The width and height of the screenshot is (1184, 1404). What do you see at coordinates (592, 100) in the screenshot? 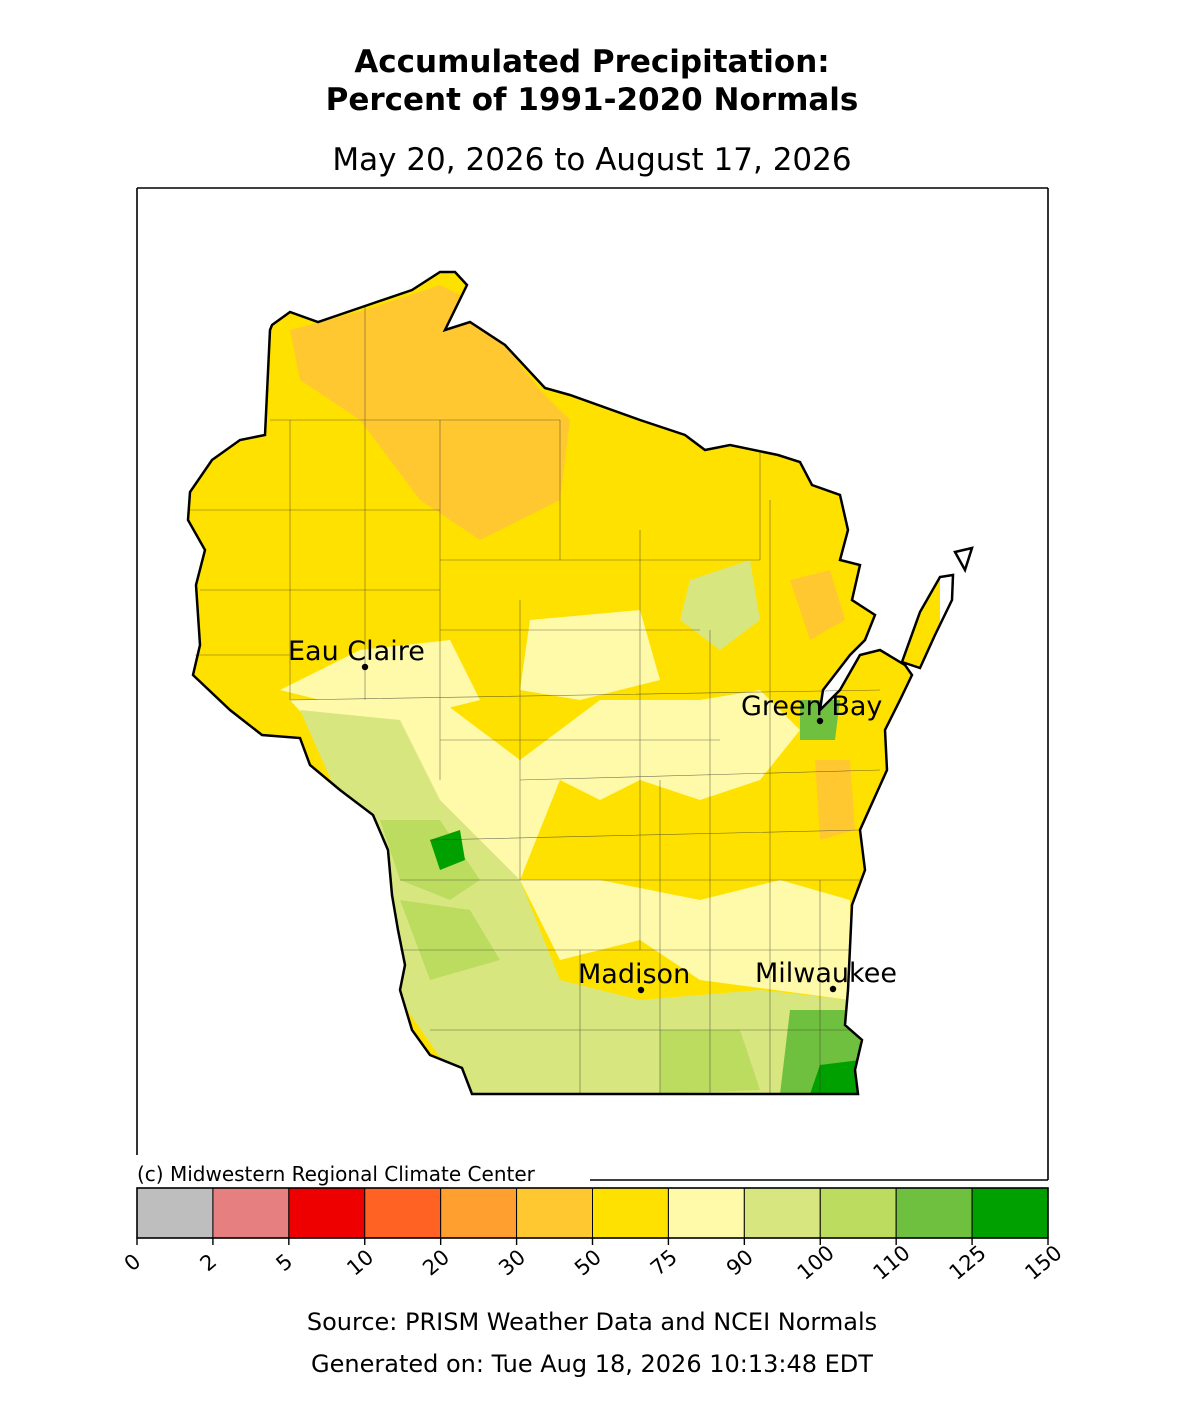
I see `title-line: Percent of 1991-2020 Normals` at bounding box center [592, 100].